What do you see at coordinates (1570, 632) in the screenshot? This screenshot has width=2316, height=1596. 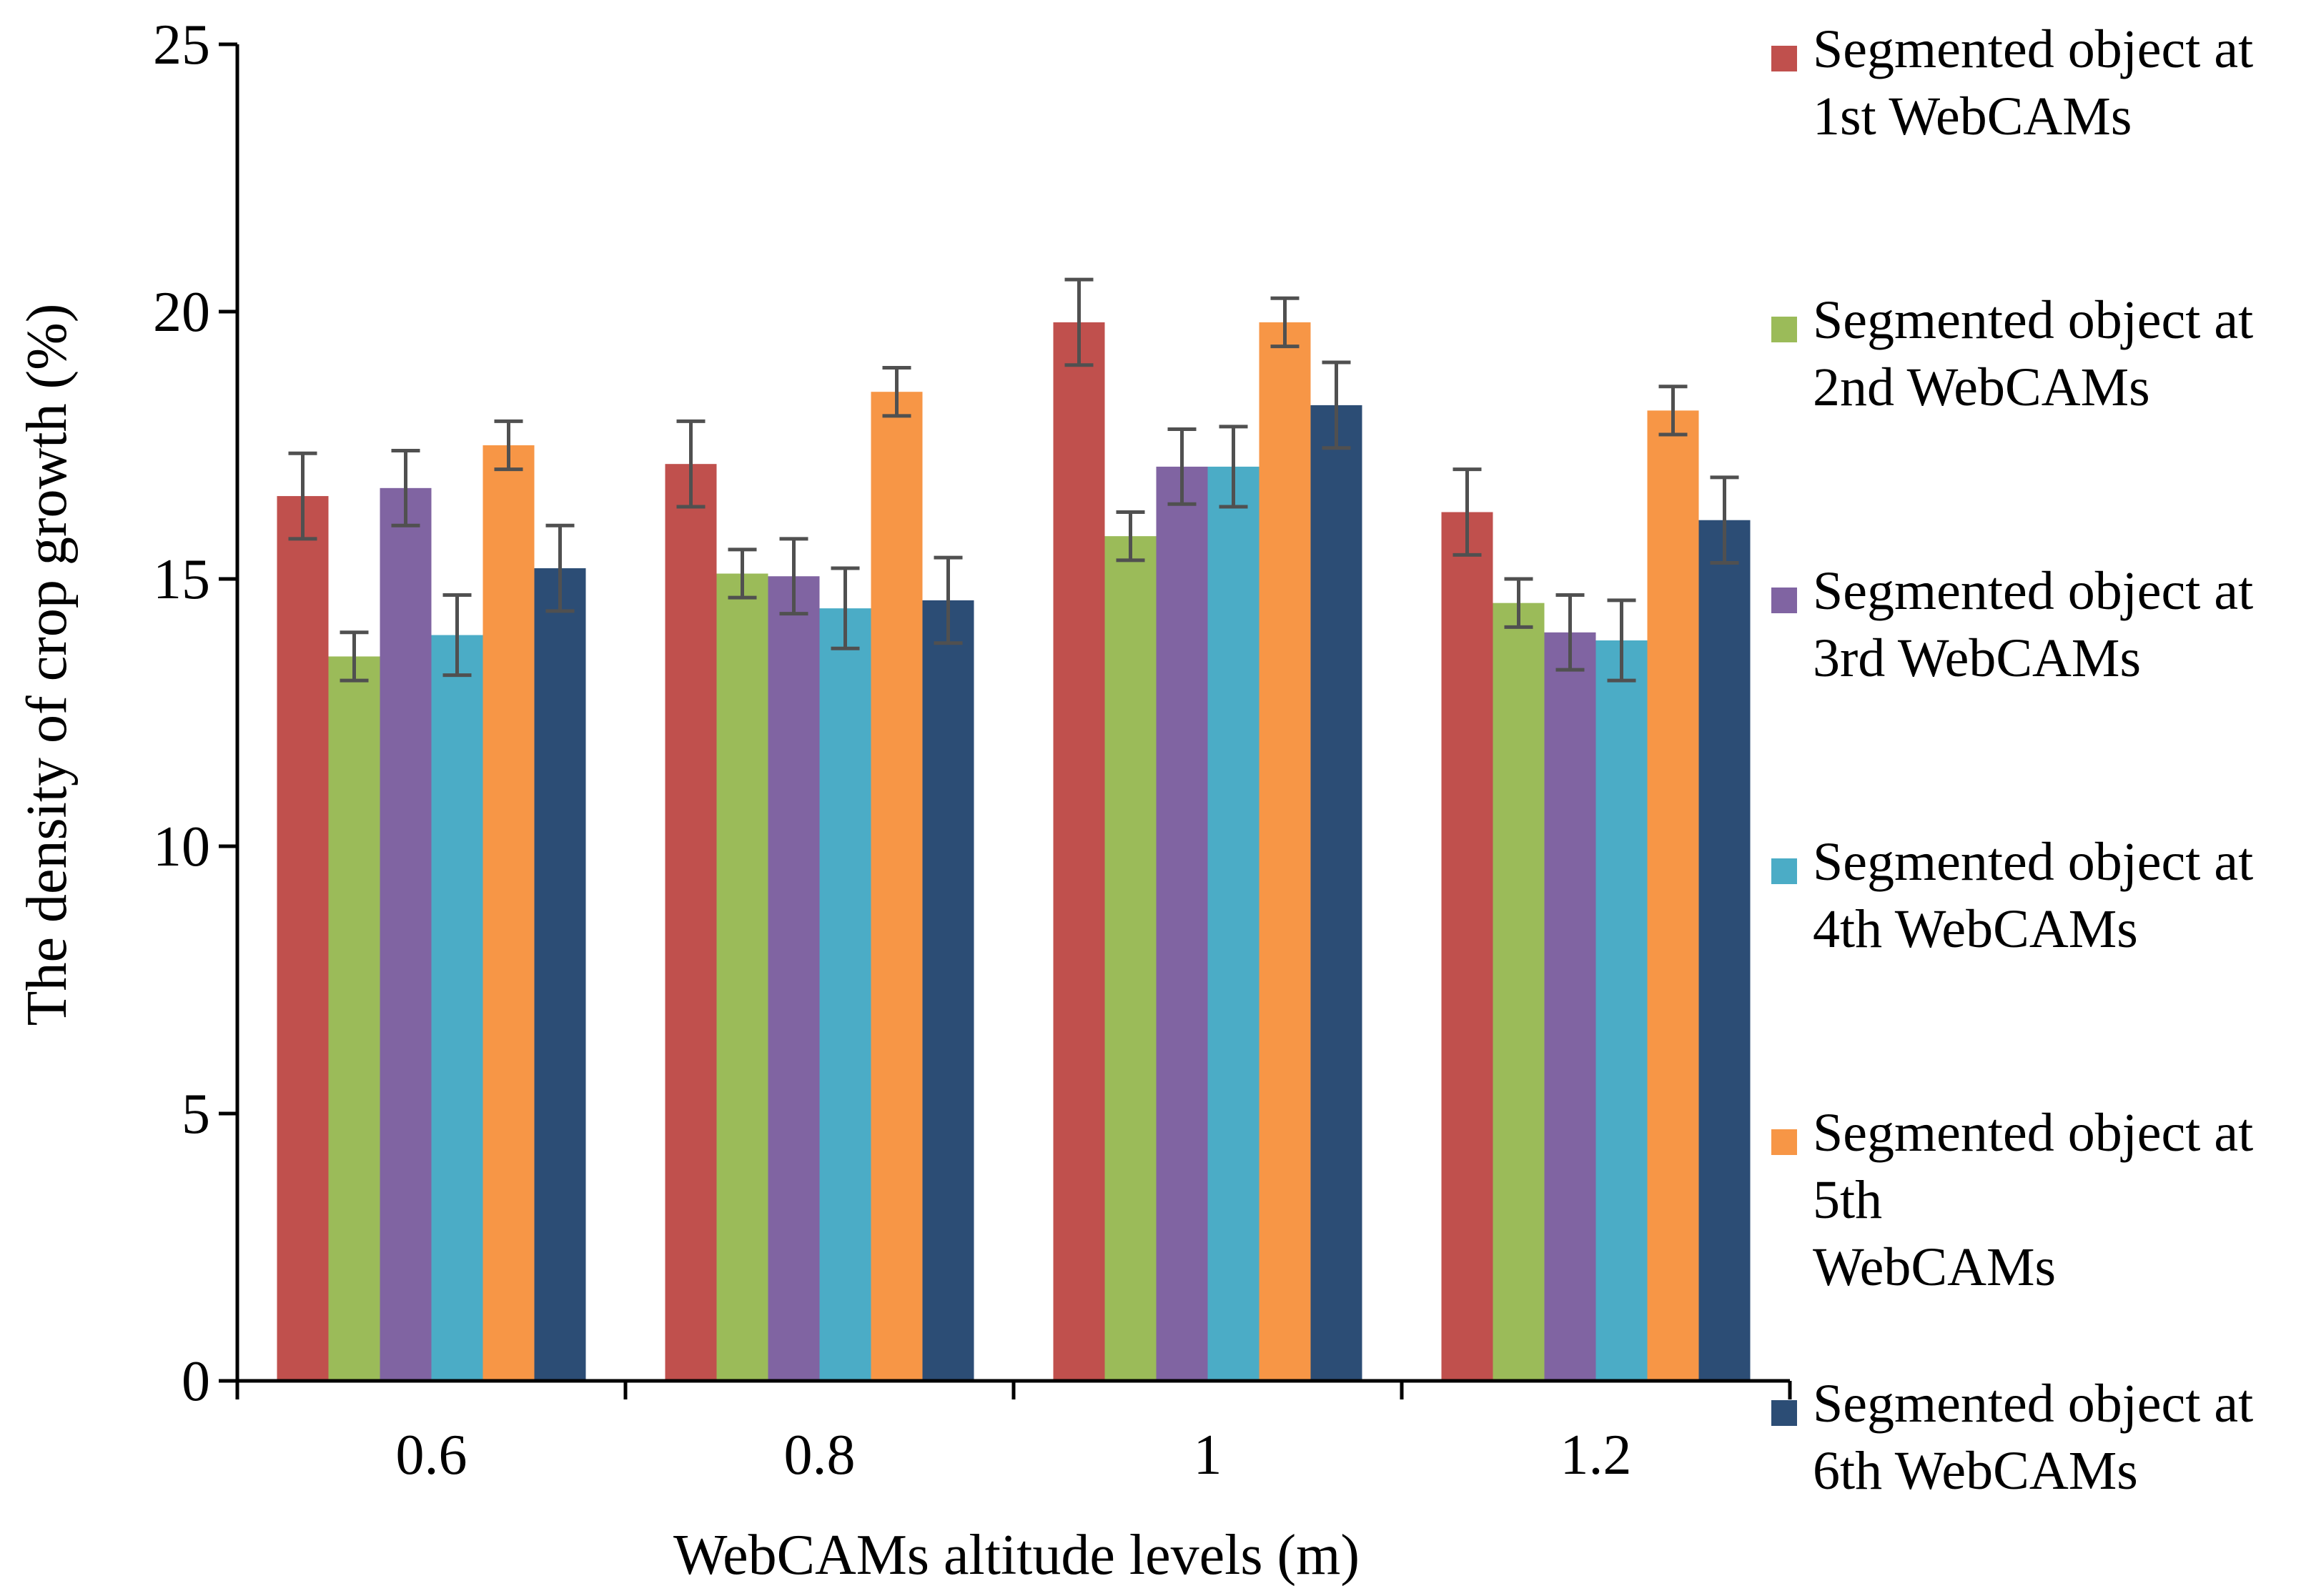 I see `error-bar-1.2-series-3` at bounding box center [1570, 632].